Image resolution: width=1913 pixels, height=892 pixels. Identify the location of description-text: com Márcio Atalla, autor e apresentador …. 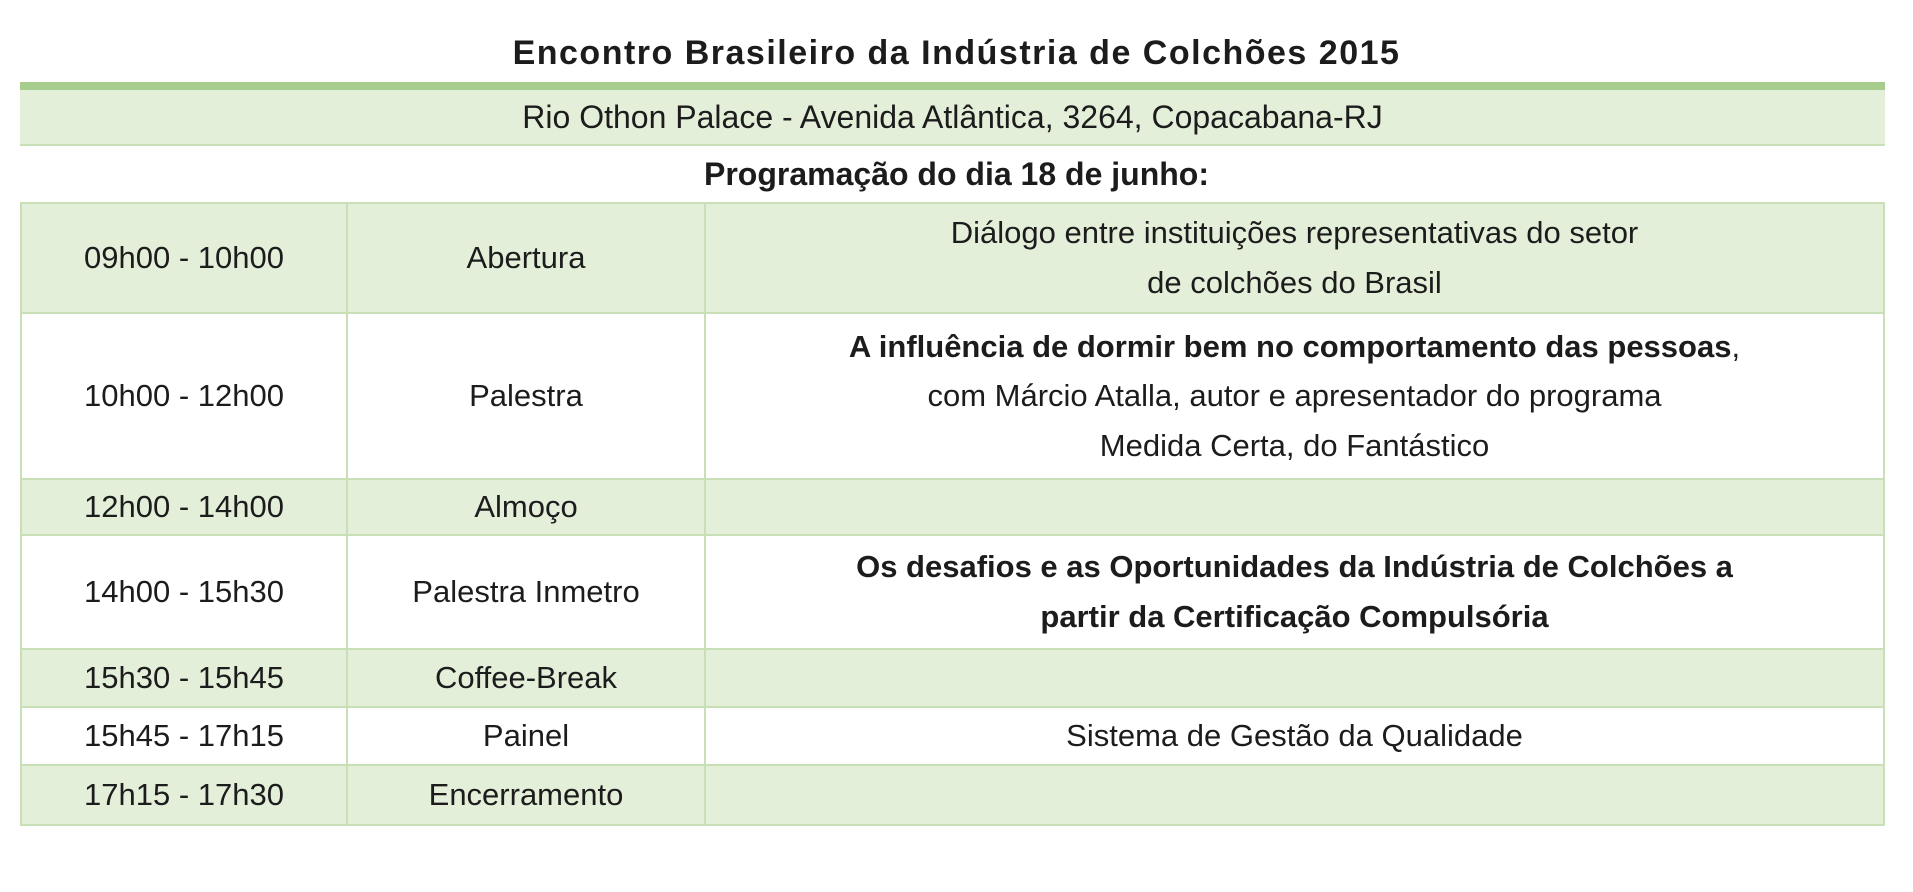
(1294, 396).